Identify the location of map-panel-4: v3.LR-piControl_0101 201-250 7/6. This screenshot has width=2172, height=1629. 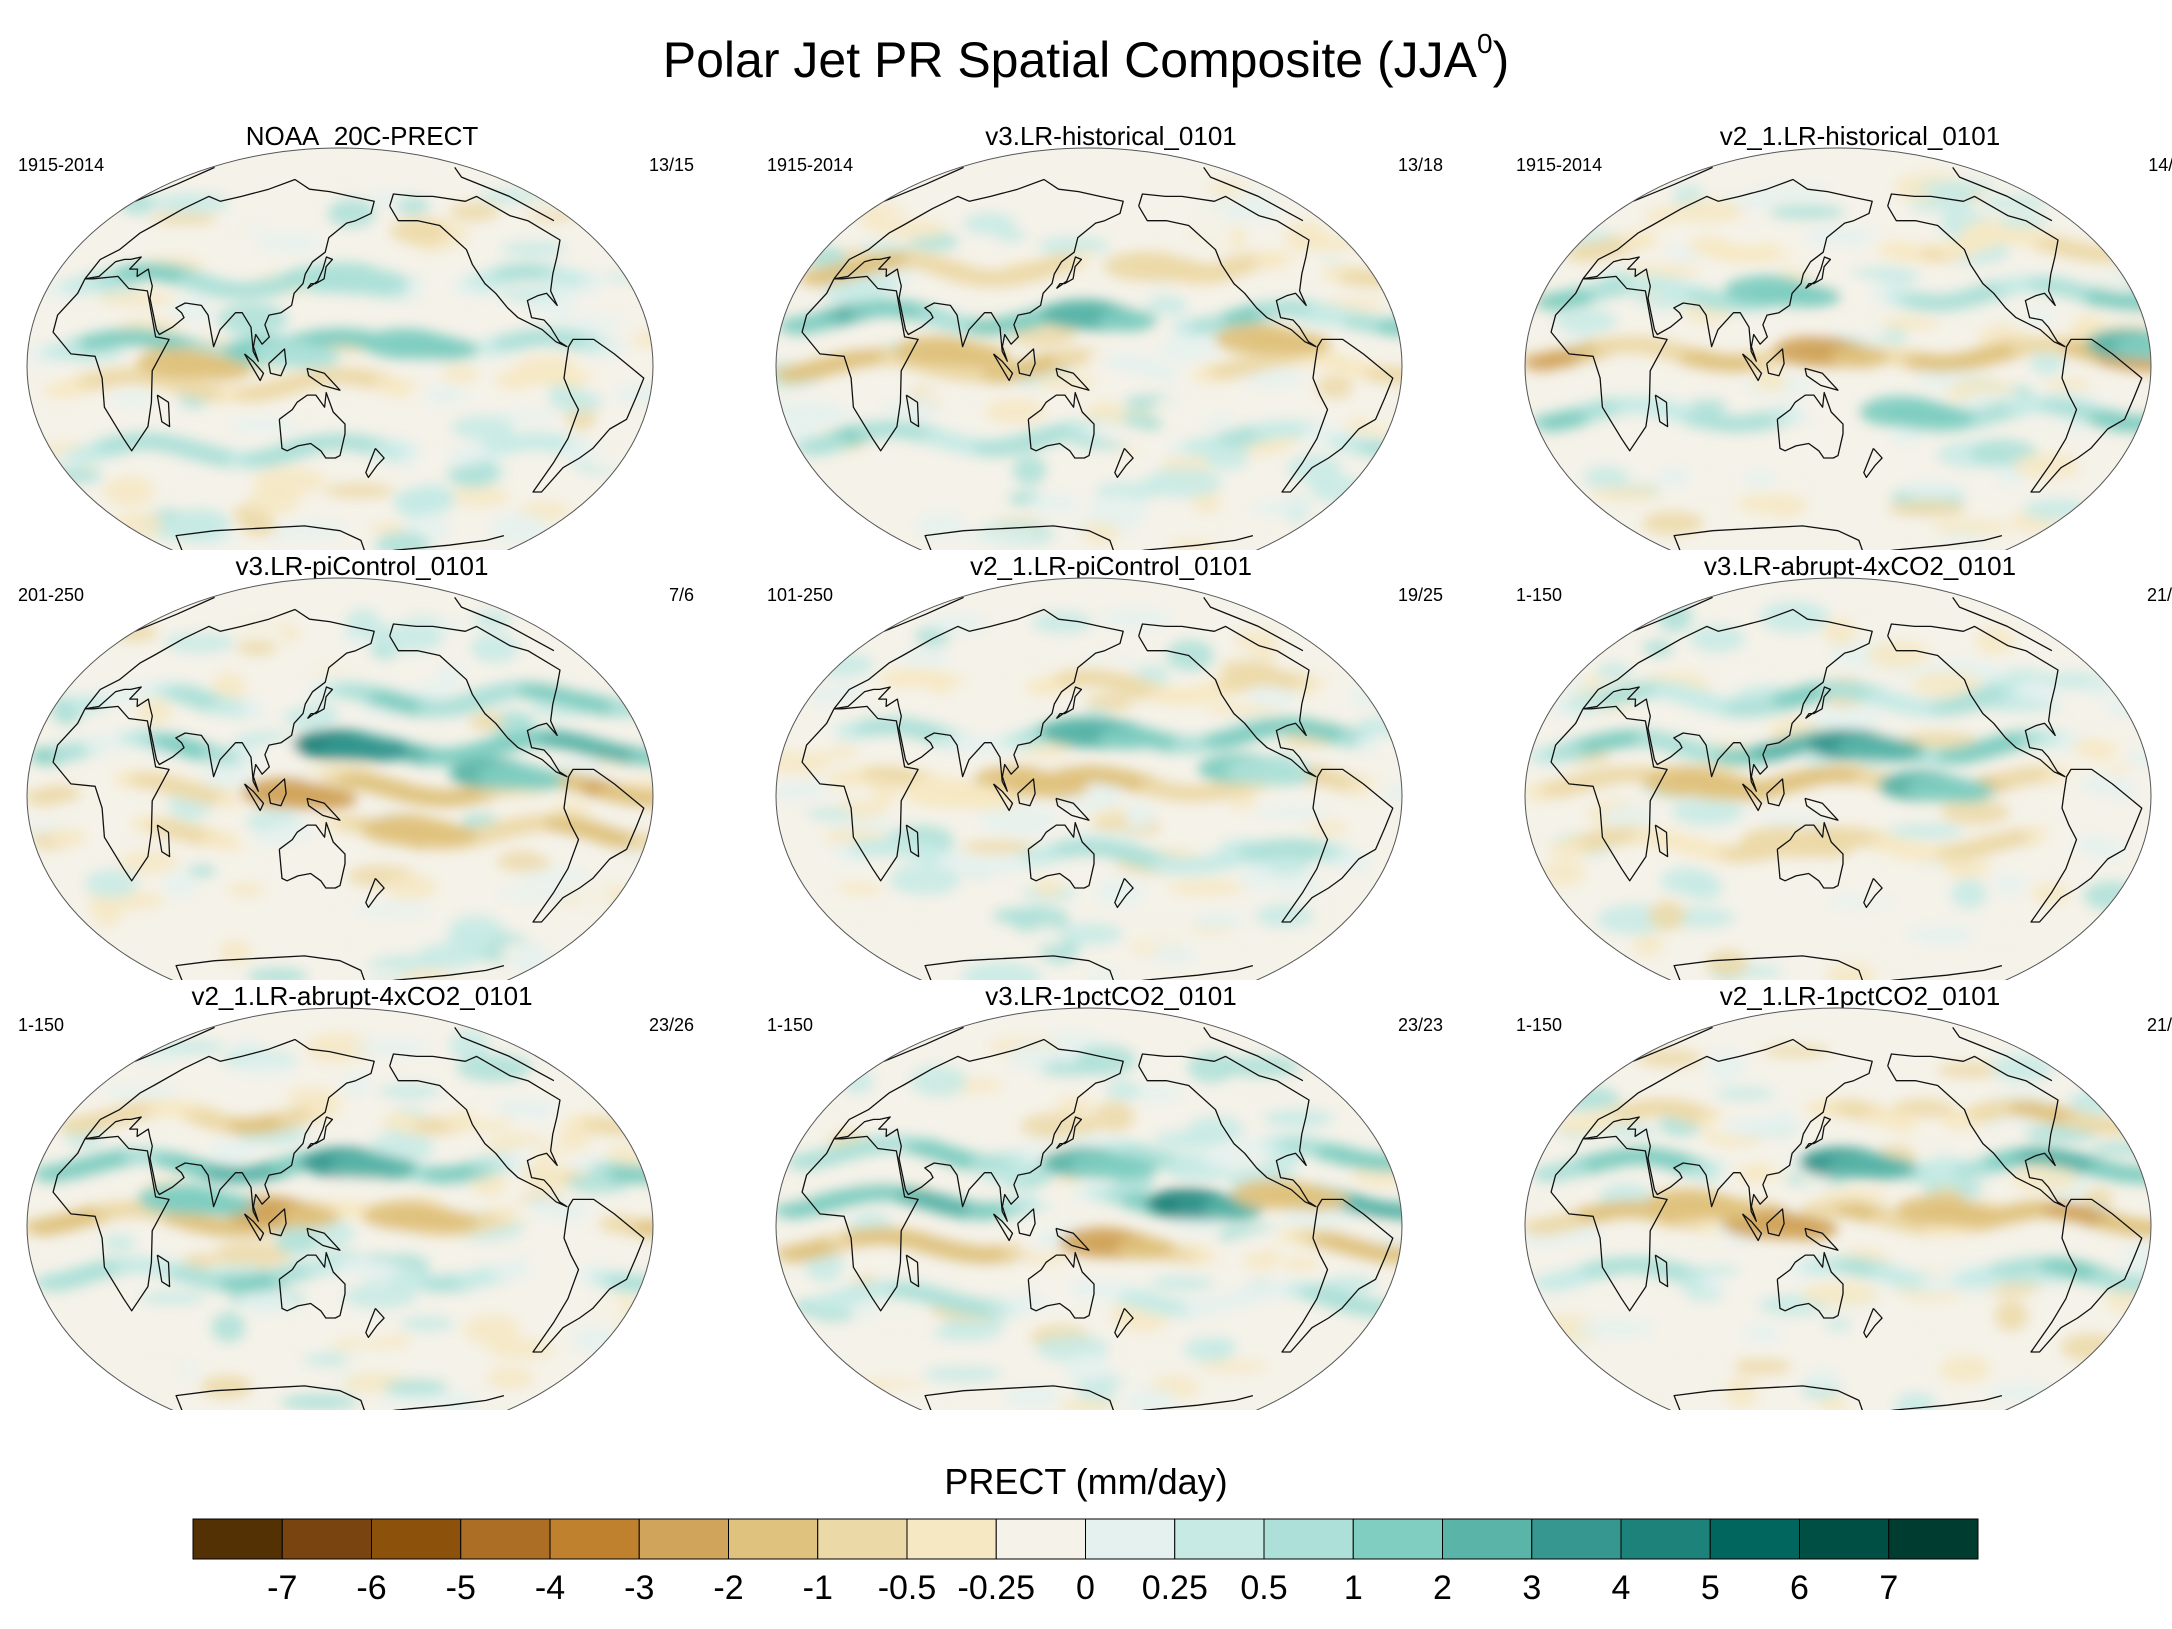
(362, 765).